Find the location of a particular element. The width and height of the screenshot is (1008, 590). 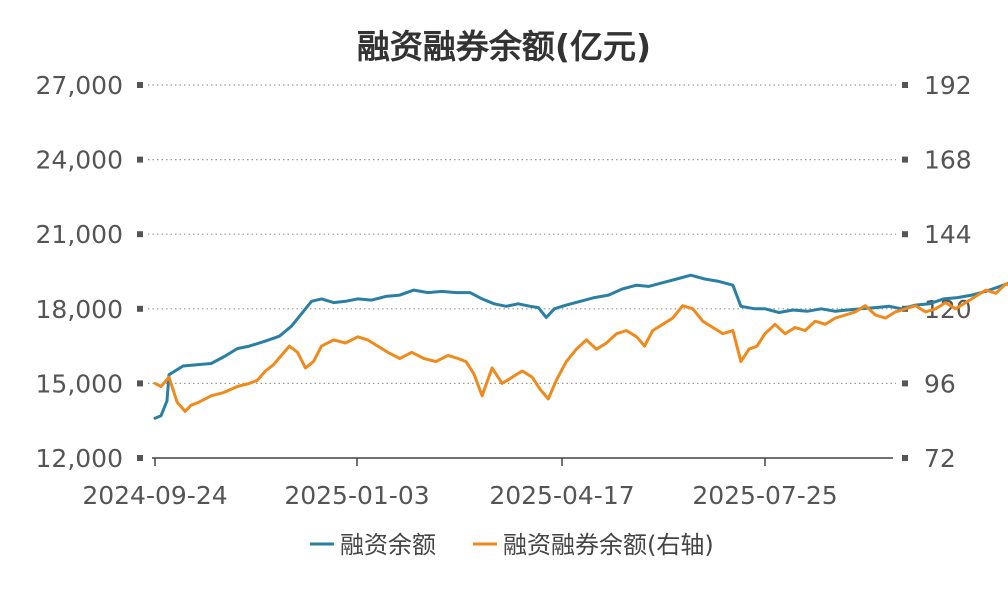

x-tick-label: 2025-07-25 is located at coordinates (764, 495).